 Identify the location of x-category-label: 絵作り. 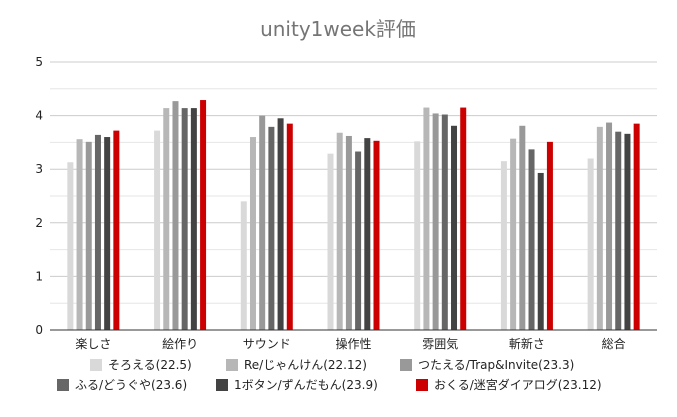
(180, 343).